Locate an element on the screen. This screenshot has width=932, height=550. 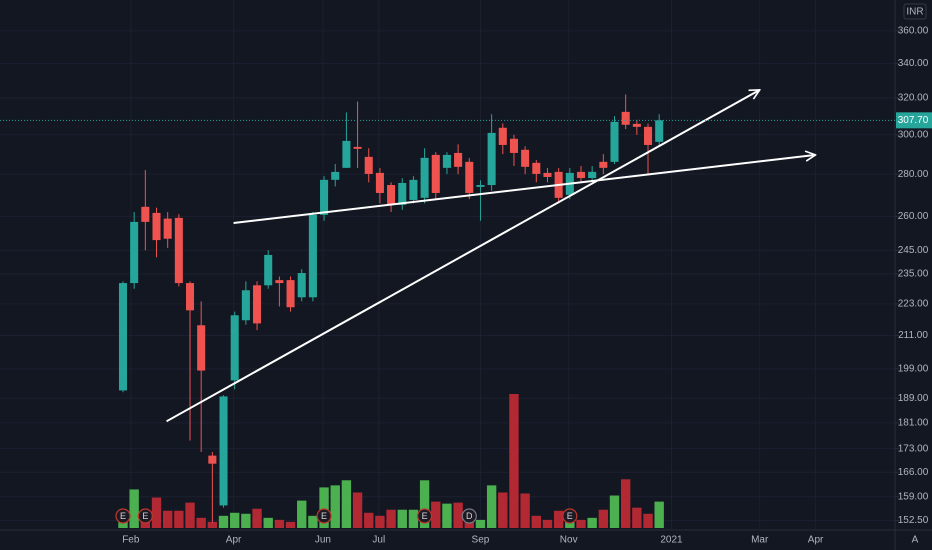
last-price-tag is located at coordinates (914, 120).